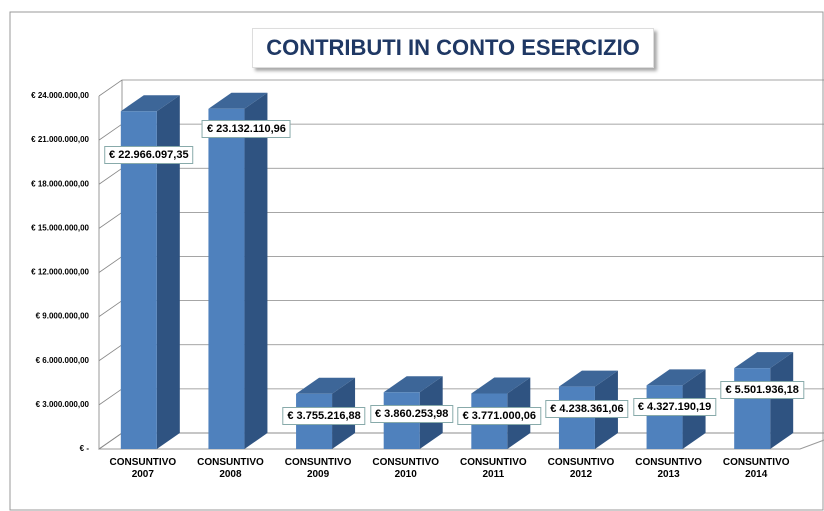 The image size is (824, 511). Describe the element at coordinates (63, 316) in the screenshot. I see `y-tick-label: € 9.000.000,00` at that location.